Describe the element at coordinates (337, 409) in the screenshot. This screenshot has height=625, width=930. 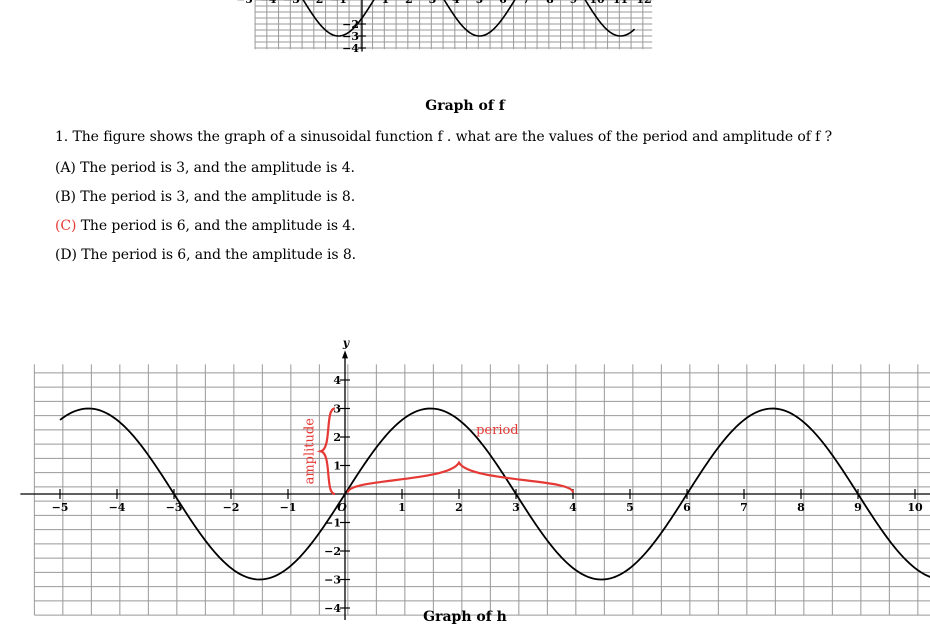
I see `y-tick-label: 3` at that location.